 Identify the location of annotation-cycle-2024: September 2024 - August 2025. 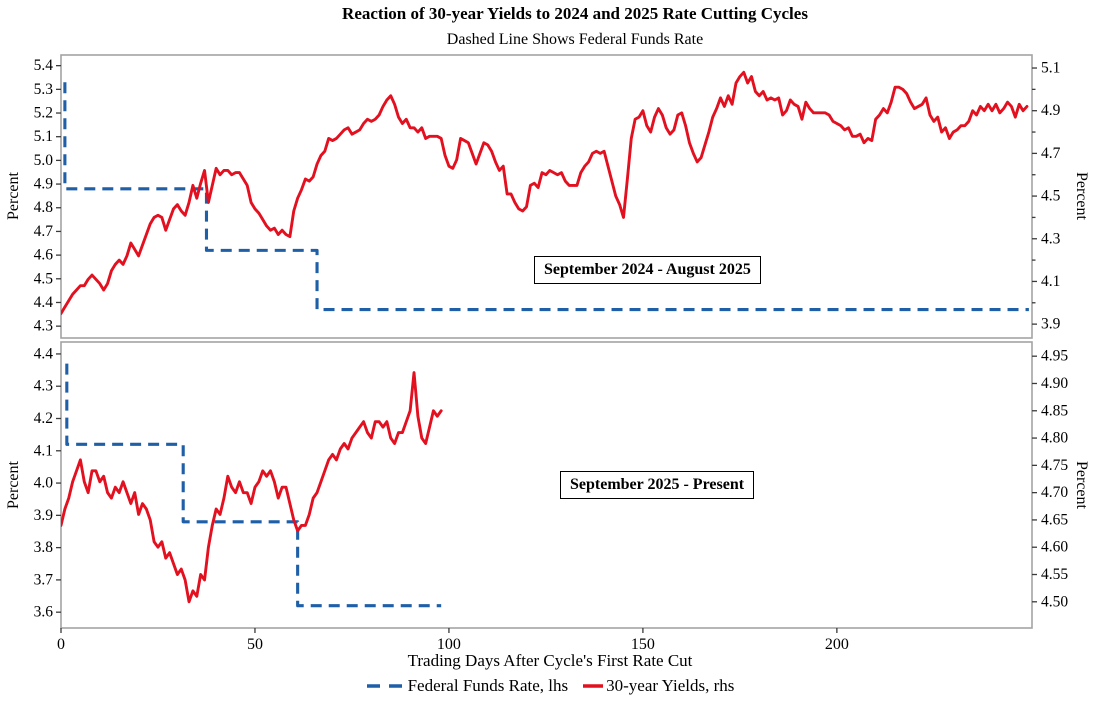
(647, 270).